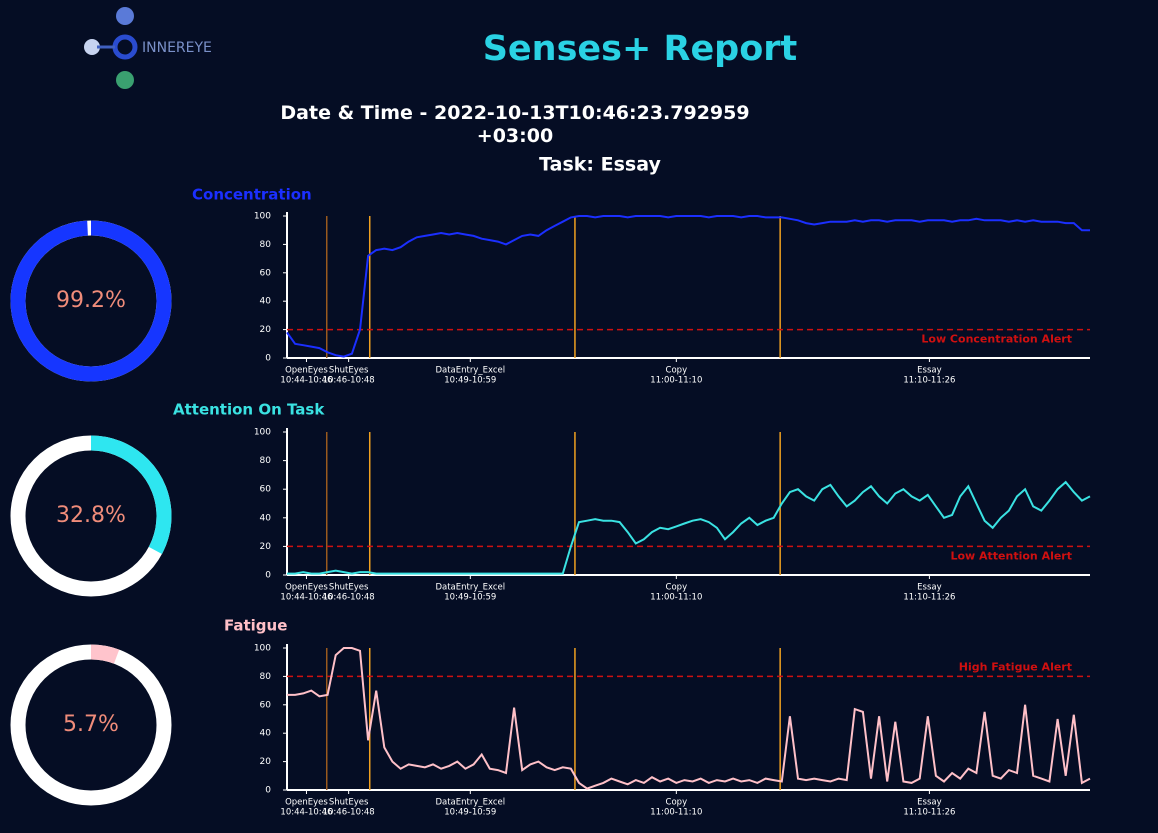 Image resolution: width=1158 pixels, height=833 pixels. Describe the element at coordinates (1015, 666) in the screenshot. I see `alert-label: High Fatigue Alert` at that location.